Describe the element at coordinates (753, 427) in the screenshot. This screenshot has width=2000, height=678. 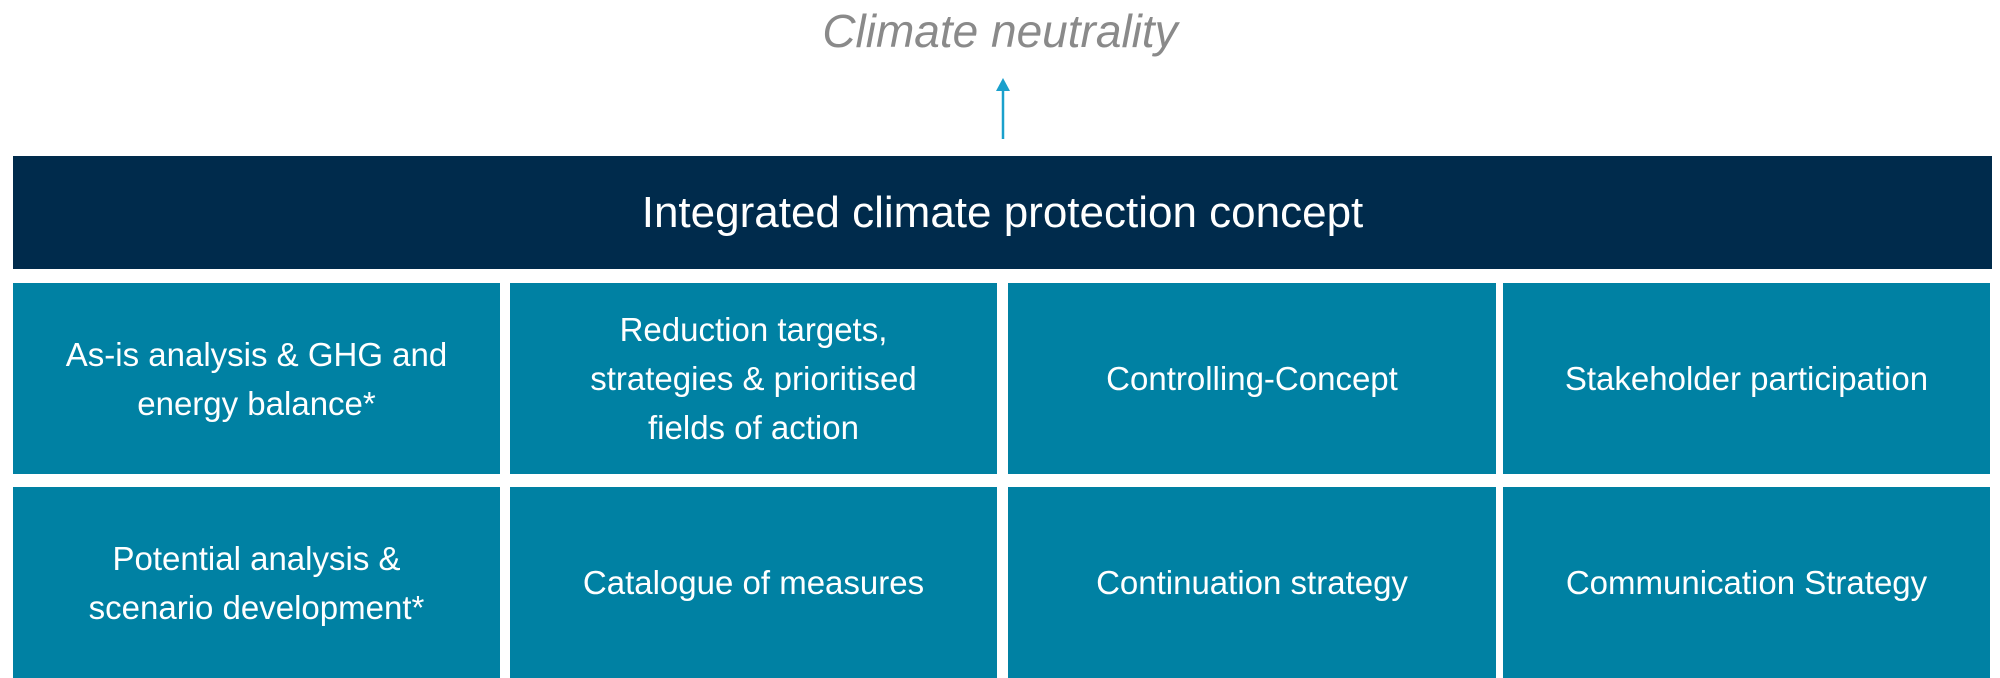
I see `cell-text: fields of action` at that location.